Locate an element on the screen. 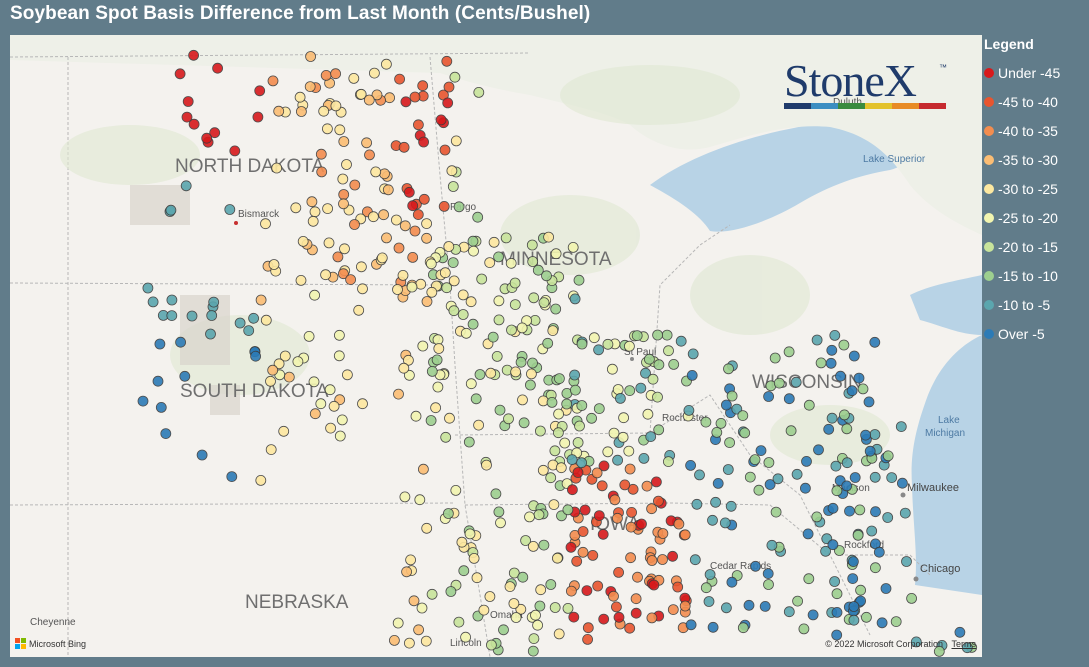 The width and height of the screenshot is (1089, 667). legend-item: -35 to -30 is located at coordinates (1036, 159).